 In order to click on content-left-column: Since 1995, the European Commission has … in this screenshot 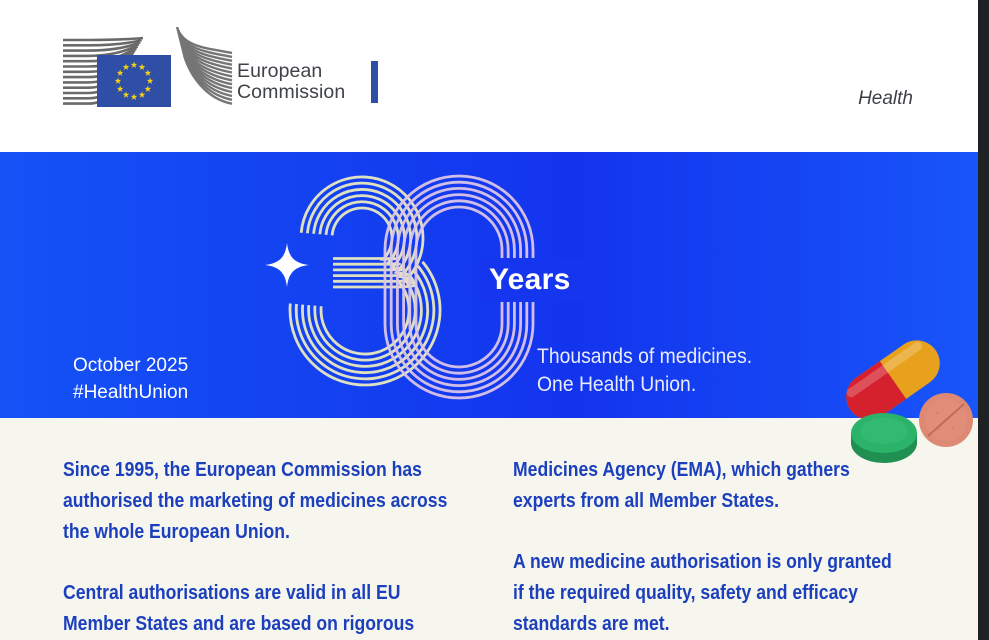, I will do `click(298, 547)`.